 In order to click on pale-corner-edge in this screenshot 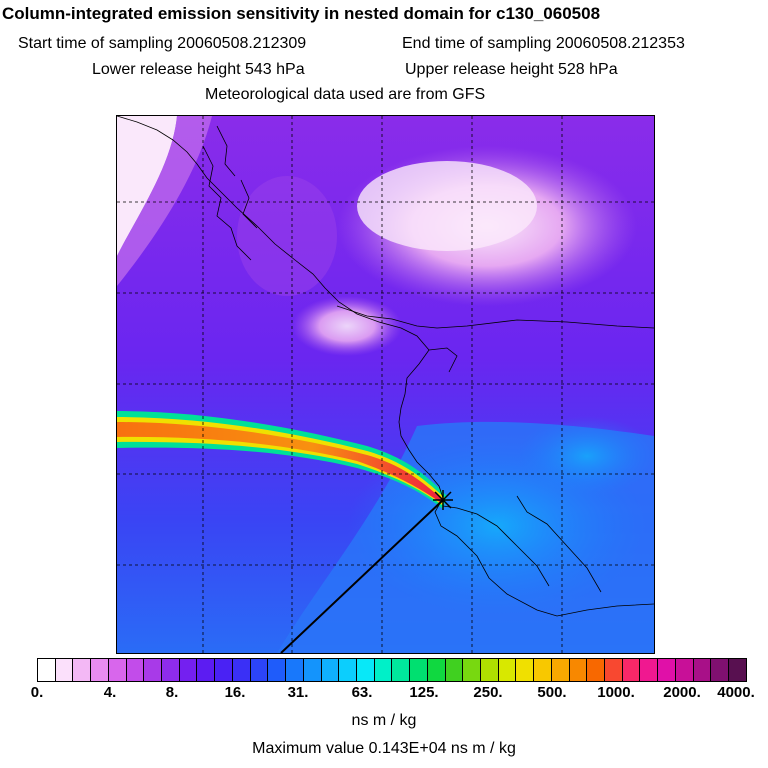, I will do `click(164, 201)`.